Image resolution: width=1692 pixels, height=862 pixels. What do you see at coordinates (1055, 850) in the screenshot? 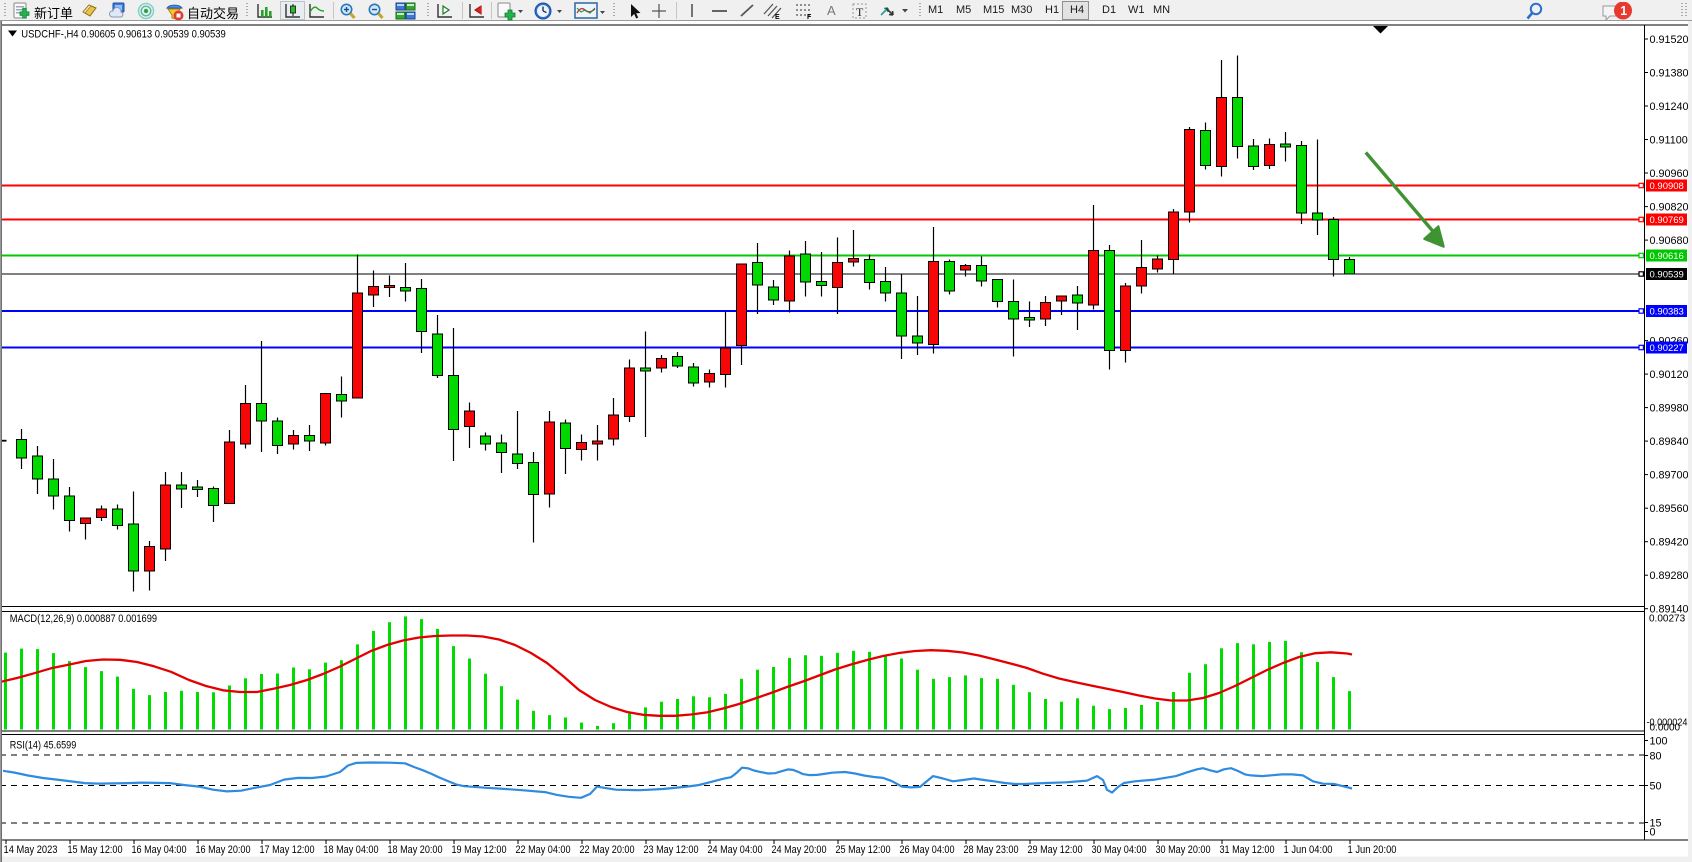
I see `svg-text: 29 May 12:00` at bounding box center [1055, 850].